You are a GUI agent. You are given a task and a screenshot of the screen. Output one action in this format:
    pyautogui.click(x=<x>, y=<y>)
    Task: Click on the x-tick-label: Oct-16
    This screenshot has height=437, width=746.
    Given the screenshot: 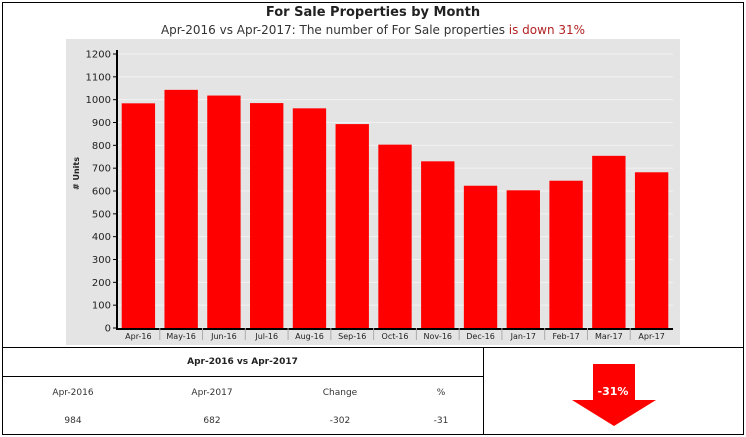 What is the action you would take?
    pyautogui.click(x=395, y=336)
    